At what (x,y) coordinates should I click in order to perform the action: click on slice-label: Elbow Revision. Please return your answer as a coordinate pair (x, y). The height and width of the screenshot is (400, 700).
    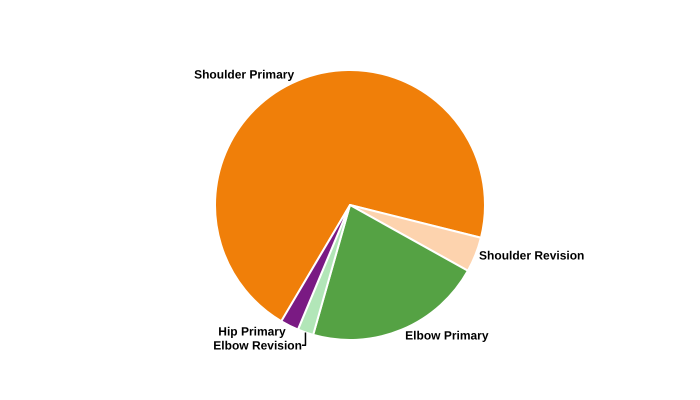
    Looking at the image, I should click on (257, 345).